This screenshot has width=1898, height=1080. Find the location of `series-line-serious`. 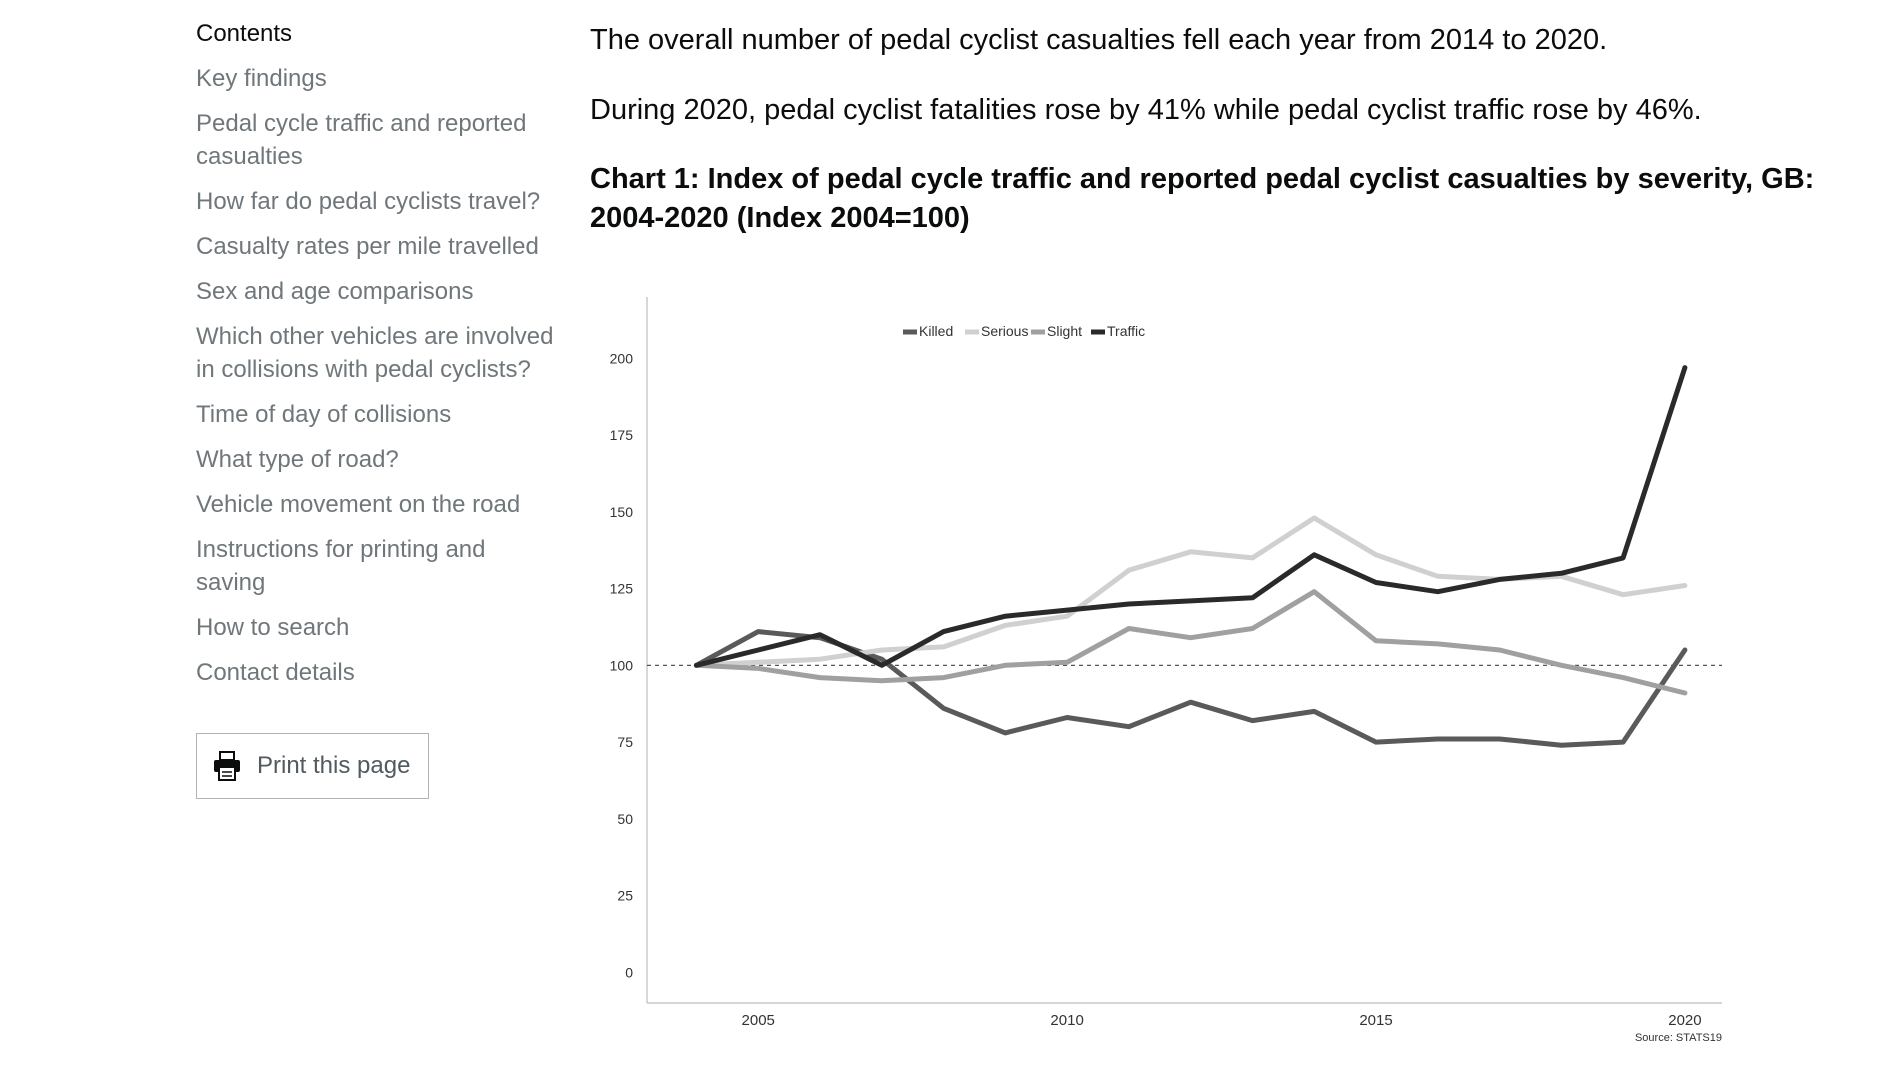

series-line-serious is located at coordinates (1190, 591).